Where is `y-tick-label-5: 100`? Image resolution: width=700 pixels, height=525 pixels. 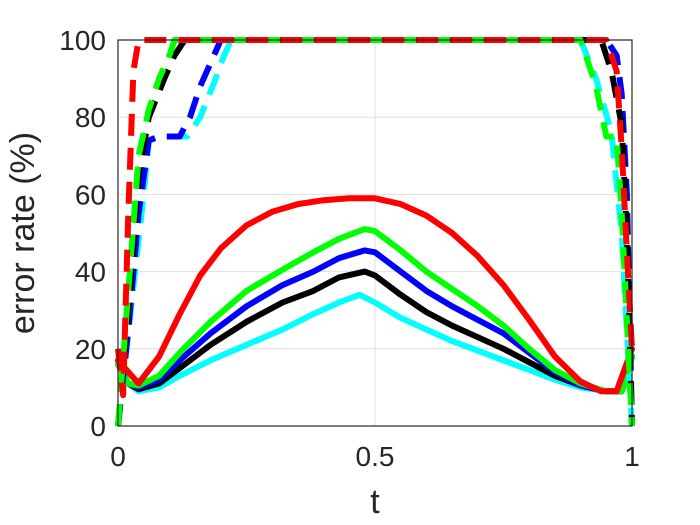 y-tick-label-5: 100 is located at coordinates (82, 40).